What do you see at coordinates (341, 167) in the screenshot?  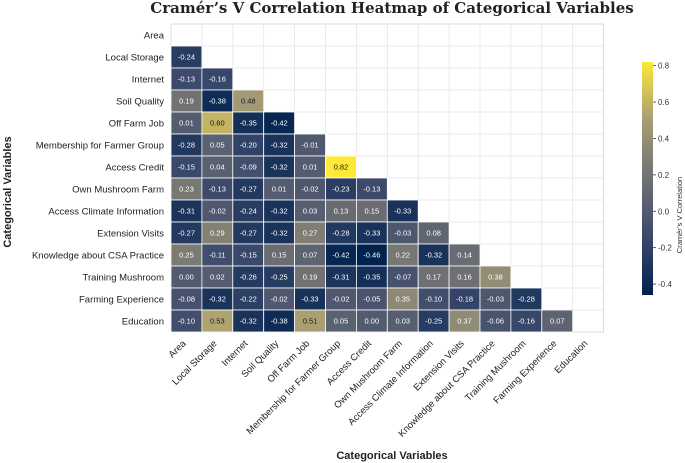 I see `cell-value-label: 0.82` at bounding box center [341, 167].